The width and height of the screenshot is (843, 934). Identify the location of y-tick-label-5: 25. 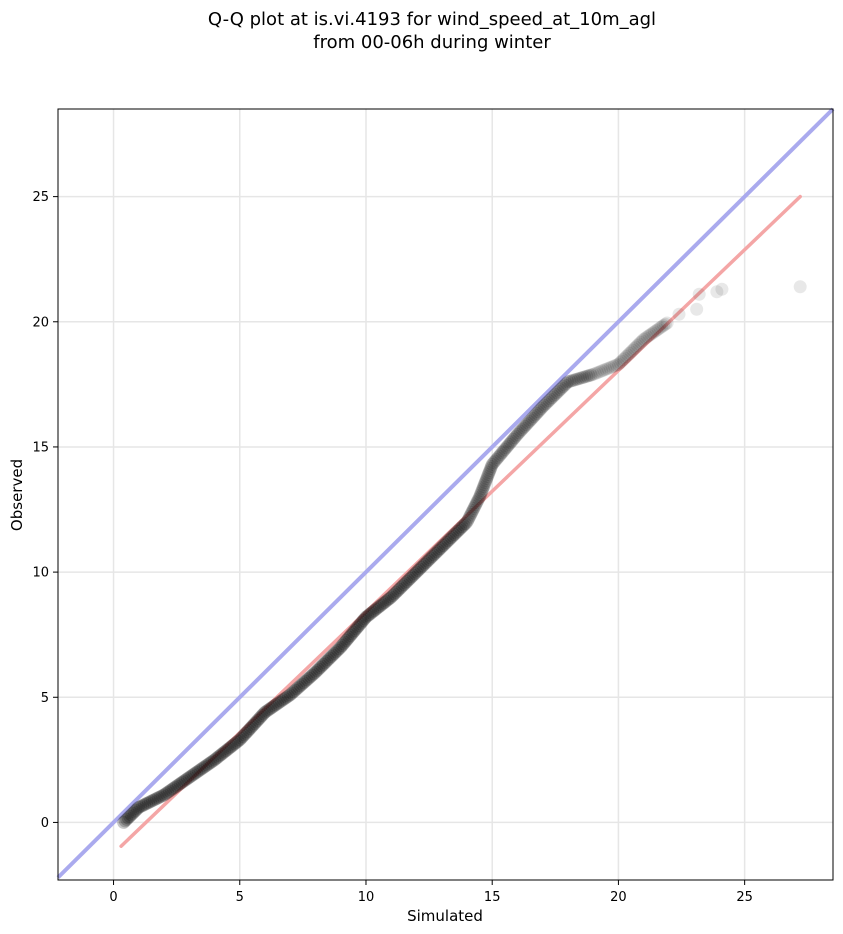
(40, 197).